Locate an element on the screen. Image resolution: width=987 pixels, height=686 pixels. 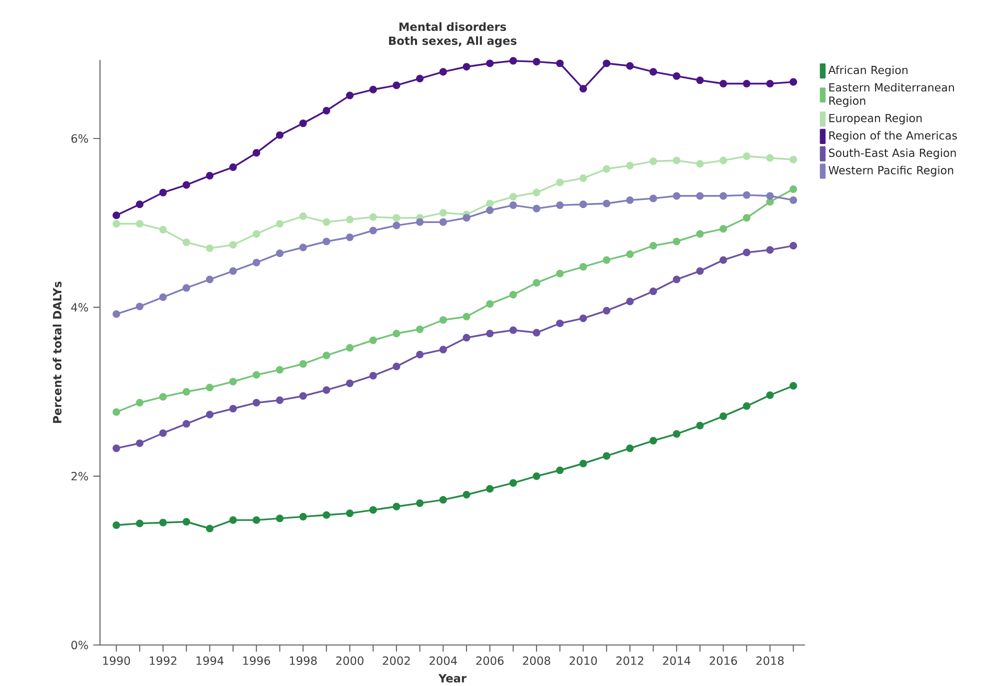
legend-label: Eastern Mediterranean Region is located at coordinates (891, 95).